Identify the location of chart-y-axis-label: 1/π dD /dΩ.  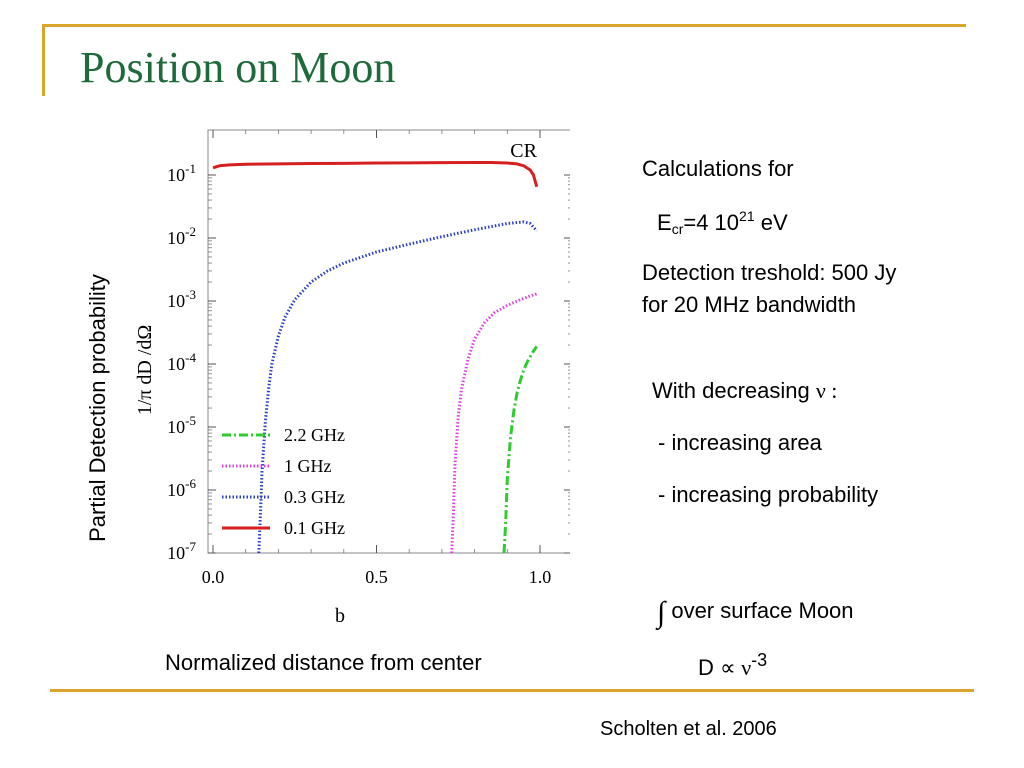
(145, 370).